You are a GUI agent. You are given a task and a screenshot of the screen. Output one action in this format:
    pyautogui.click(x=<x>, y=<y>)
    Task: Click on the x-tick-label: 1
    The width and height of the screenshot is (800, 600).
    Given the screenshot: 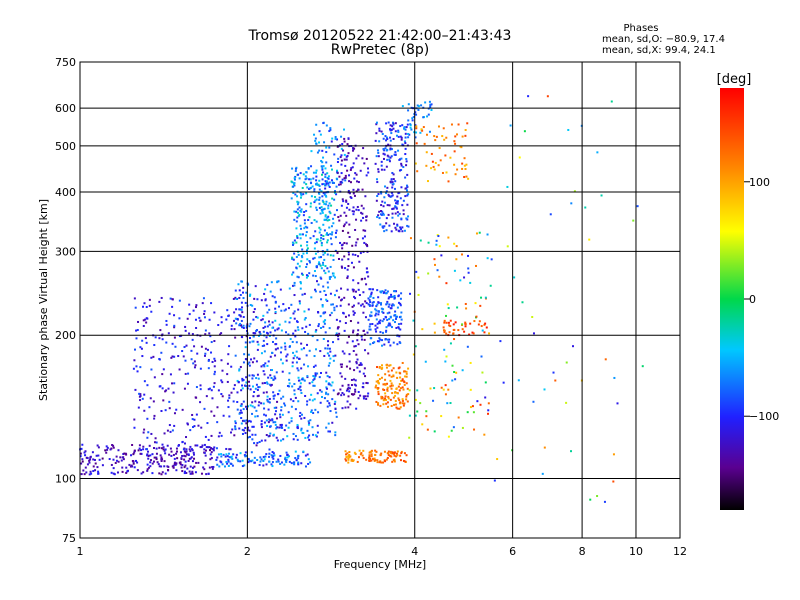 What is the action you would take?
    pyautogui.click(x=80, y=551)
    